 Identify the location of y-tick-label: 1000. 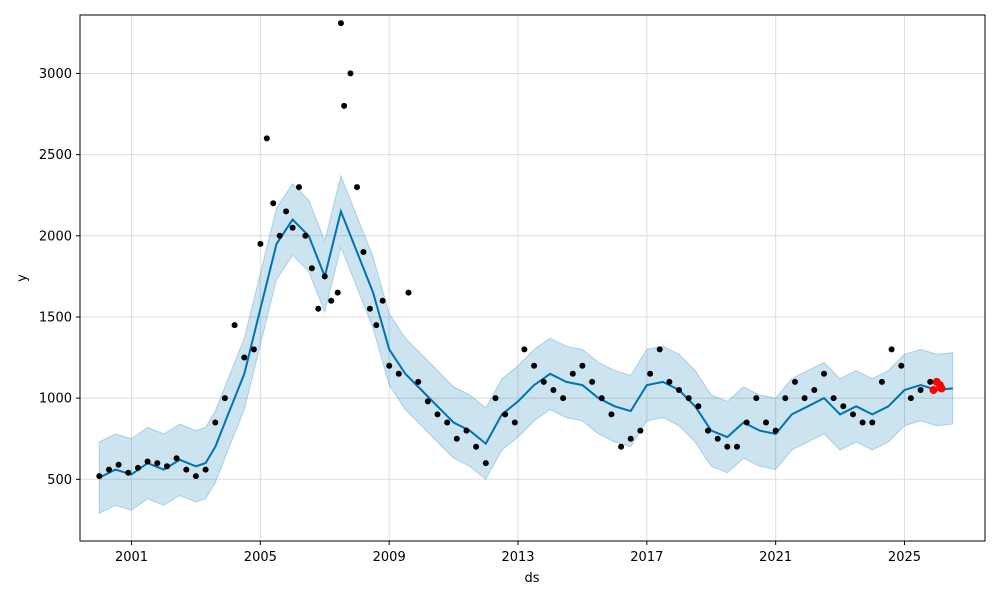
(55, 399).